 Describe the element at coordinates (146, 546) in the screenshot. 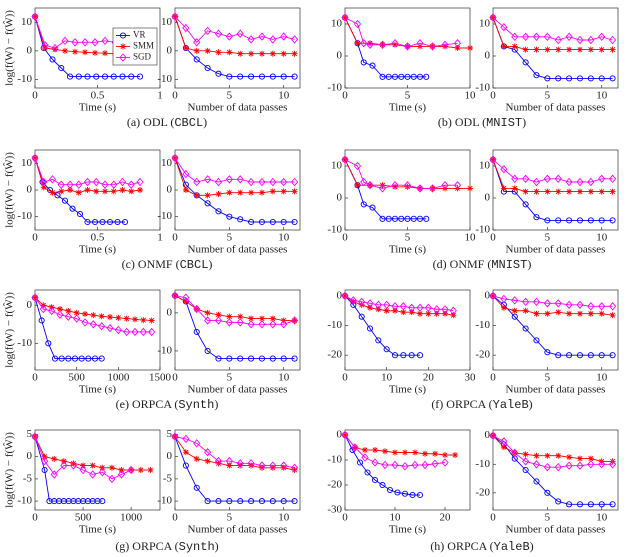

I see `caption-part: (g) ORPCA (` at that location.